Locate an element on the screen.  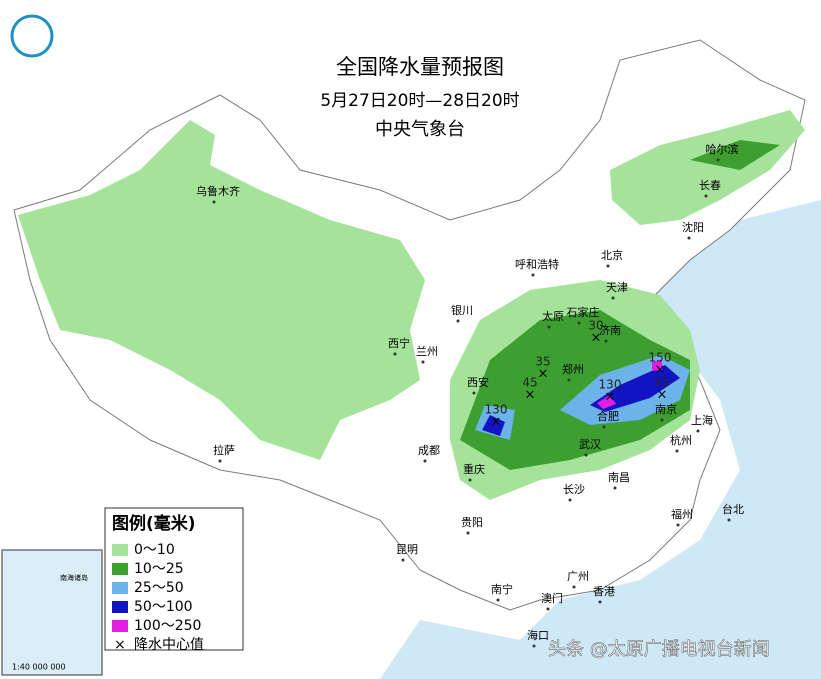
city-label: 上海 is located at coordinates (702, 420).